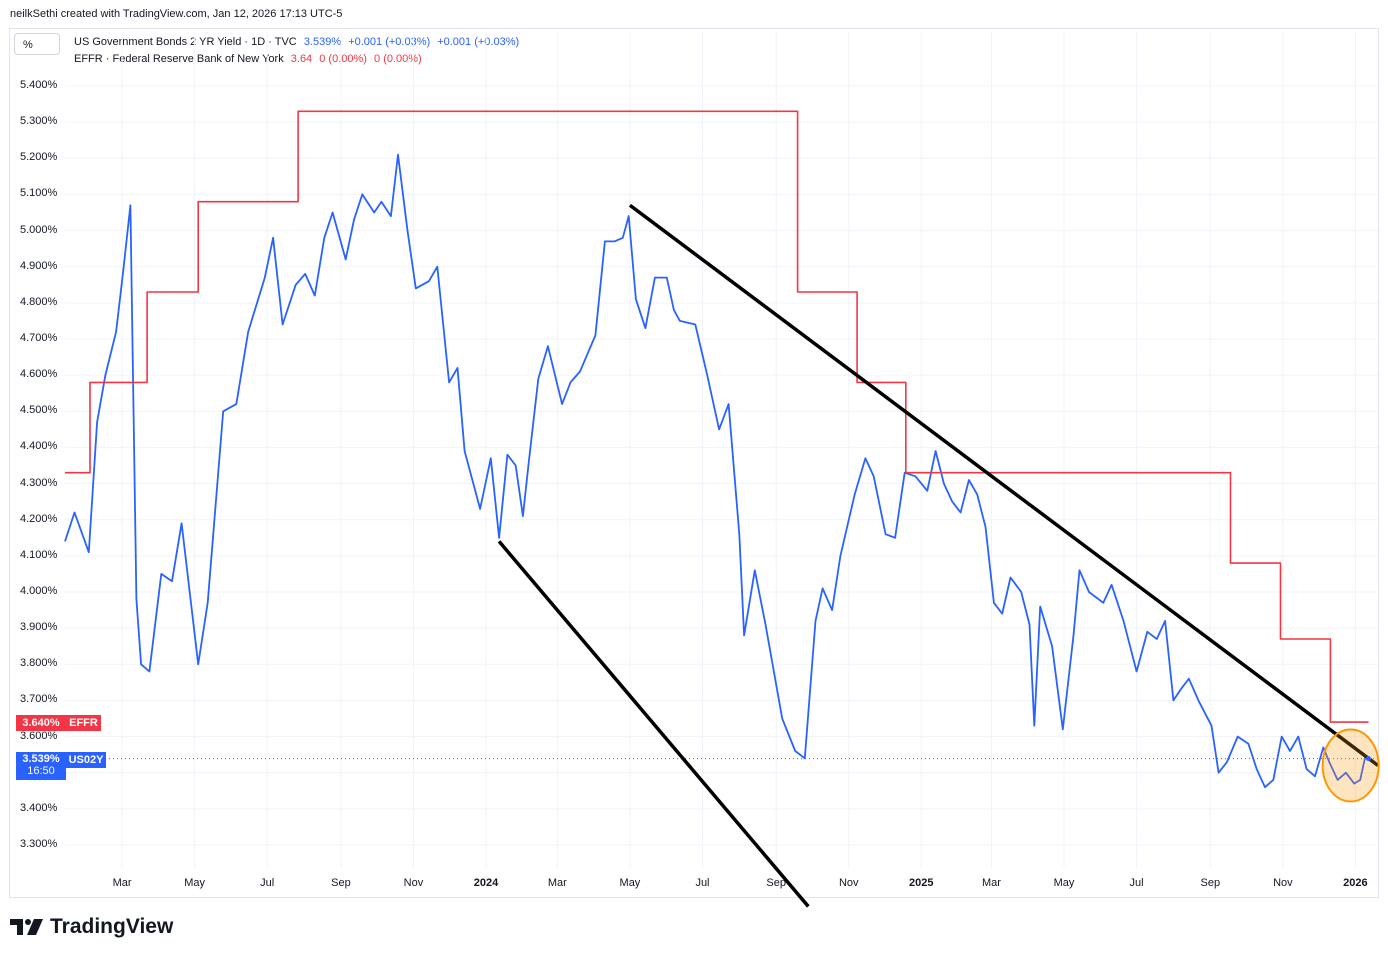 The width and height of the screenshot is (1388, 958). Describe the element at coordinates (39, 374) in the screenshot. I see `y-tick-label: 4.600%` at that location.